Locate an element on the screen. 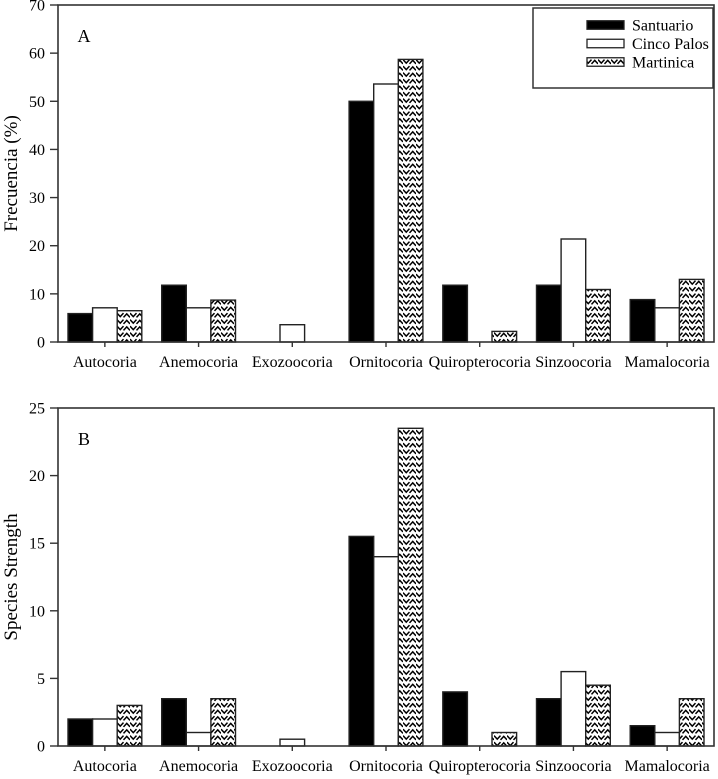 The height and width of the screenshot is (779, 718). legend-swatch-cinco-palos is located at coordinates (605, 43).